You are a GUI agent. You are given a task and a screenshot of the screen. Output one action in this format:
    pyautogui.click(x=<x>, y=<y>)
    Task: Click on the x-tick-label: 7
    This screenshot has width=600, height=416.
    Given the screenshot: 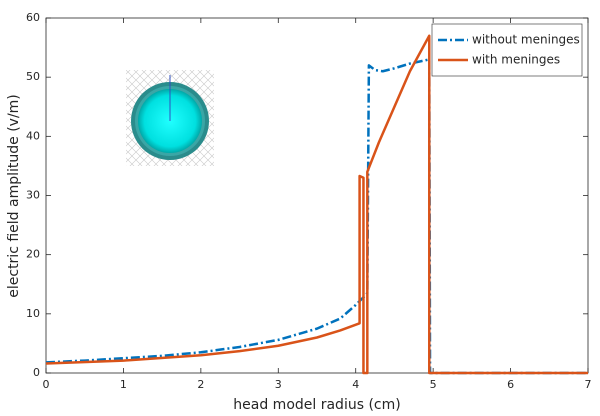 What is the action you would take?
    pyautogui.click(x=588, y=384)
    